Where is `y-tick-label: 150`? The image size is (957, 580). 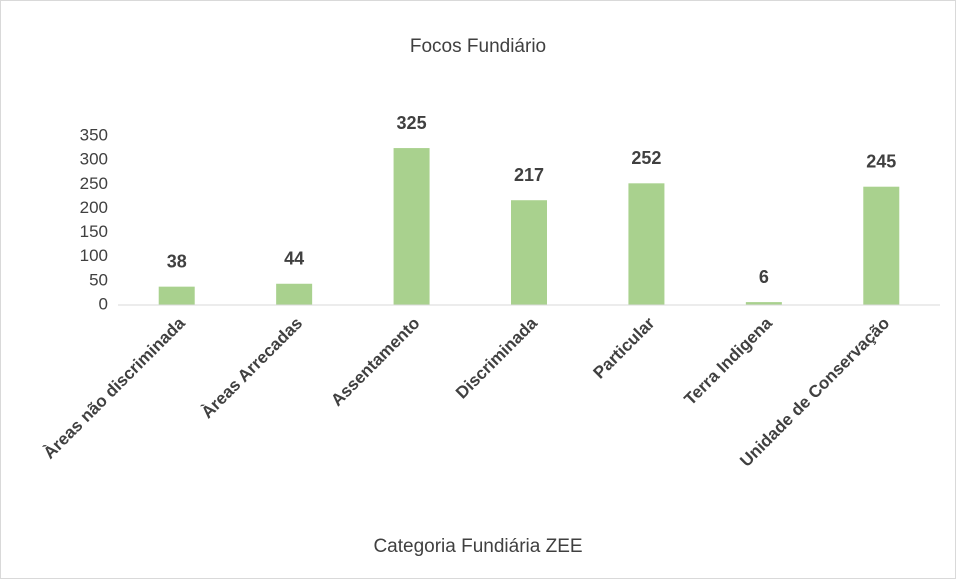 y-tick-label: 150 is located at coordinates (94, 231).